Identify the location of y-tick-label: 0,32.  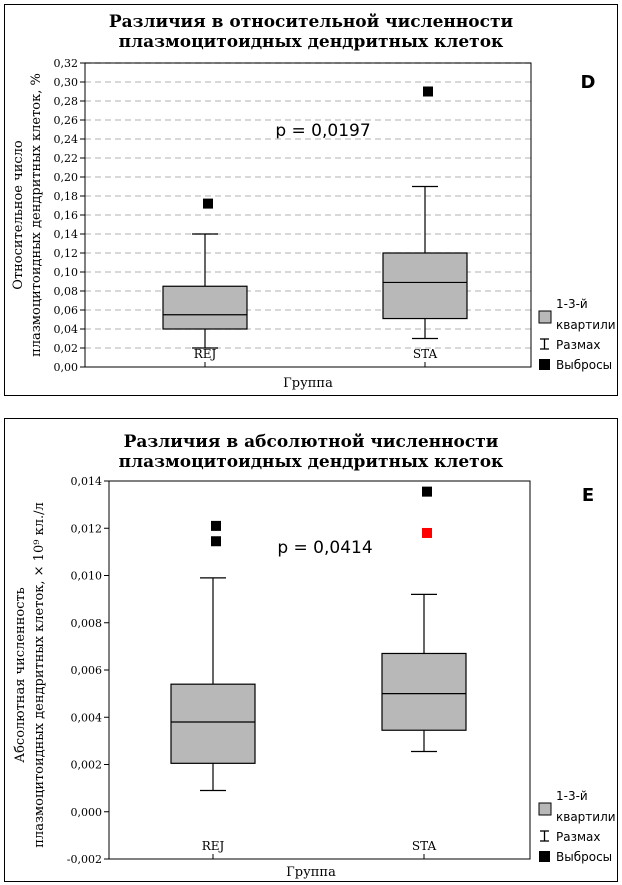
(66, 63).